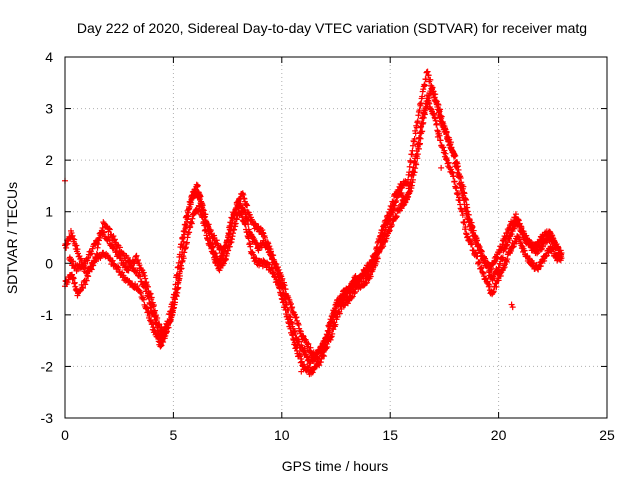 Image resolution: width=640 pixels, height=480 pixels. Describe the element at coordinates (390, 435) in the screenshot. I see `x-tick-label: 15` at that location.